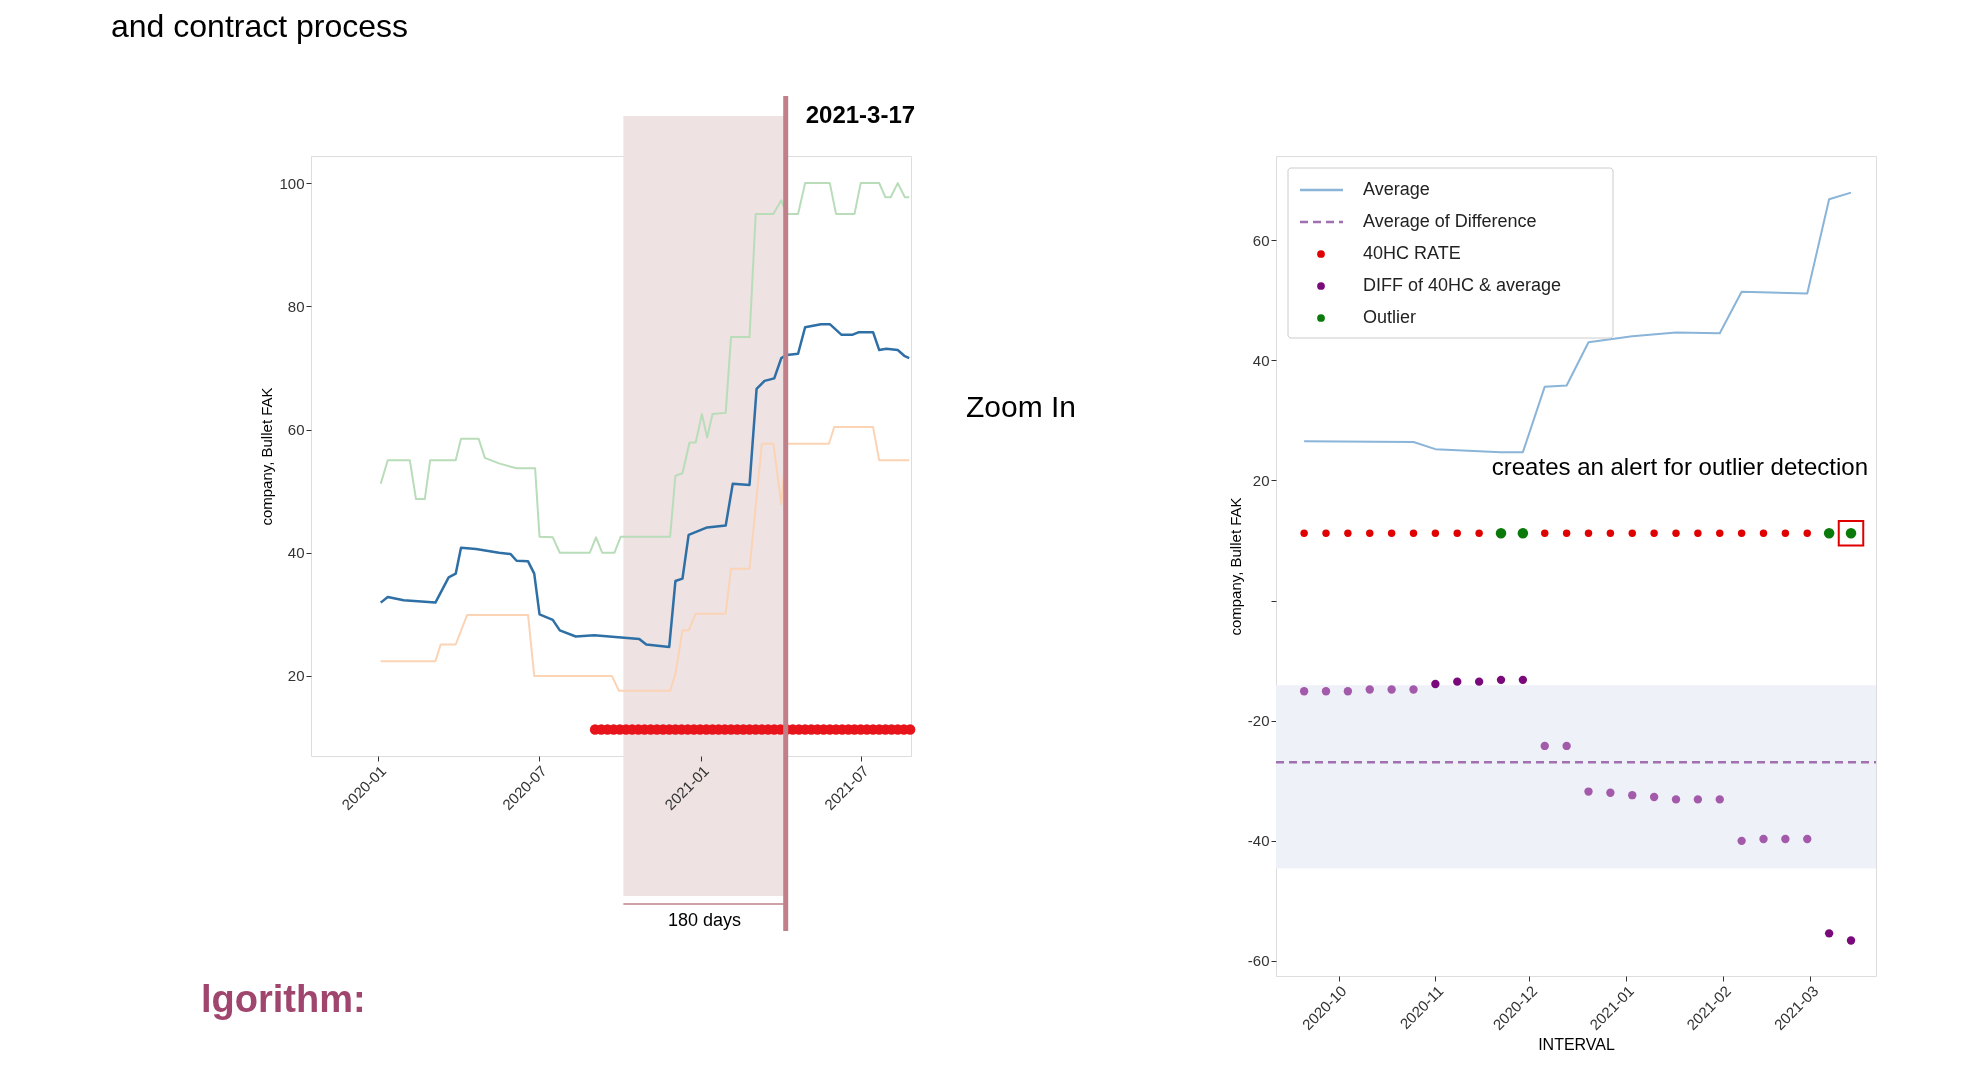 The width and height of the screenshot is (1987, 1079). Describe the element at coordinates (1450, 221) in the screenshot. I see `legend-label: Average of Difference` at that location.